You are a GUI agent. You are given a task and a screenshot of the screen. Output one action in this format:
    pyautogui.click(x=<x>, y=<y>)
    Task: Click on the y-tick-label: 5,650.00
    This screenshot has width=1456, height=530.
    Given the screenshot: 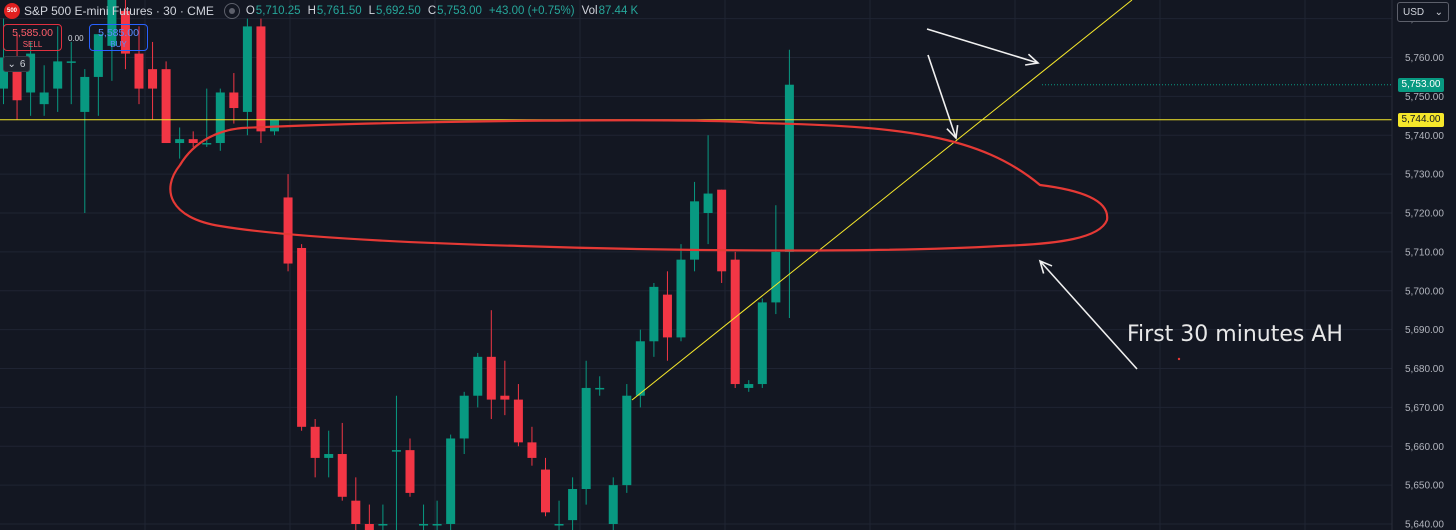 What is the action you would take?
    pyautogui.click(x=1424, y=486)
    